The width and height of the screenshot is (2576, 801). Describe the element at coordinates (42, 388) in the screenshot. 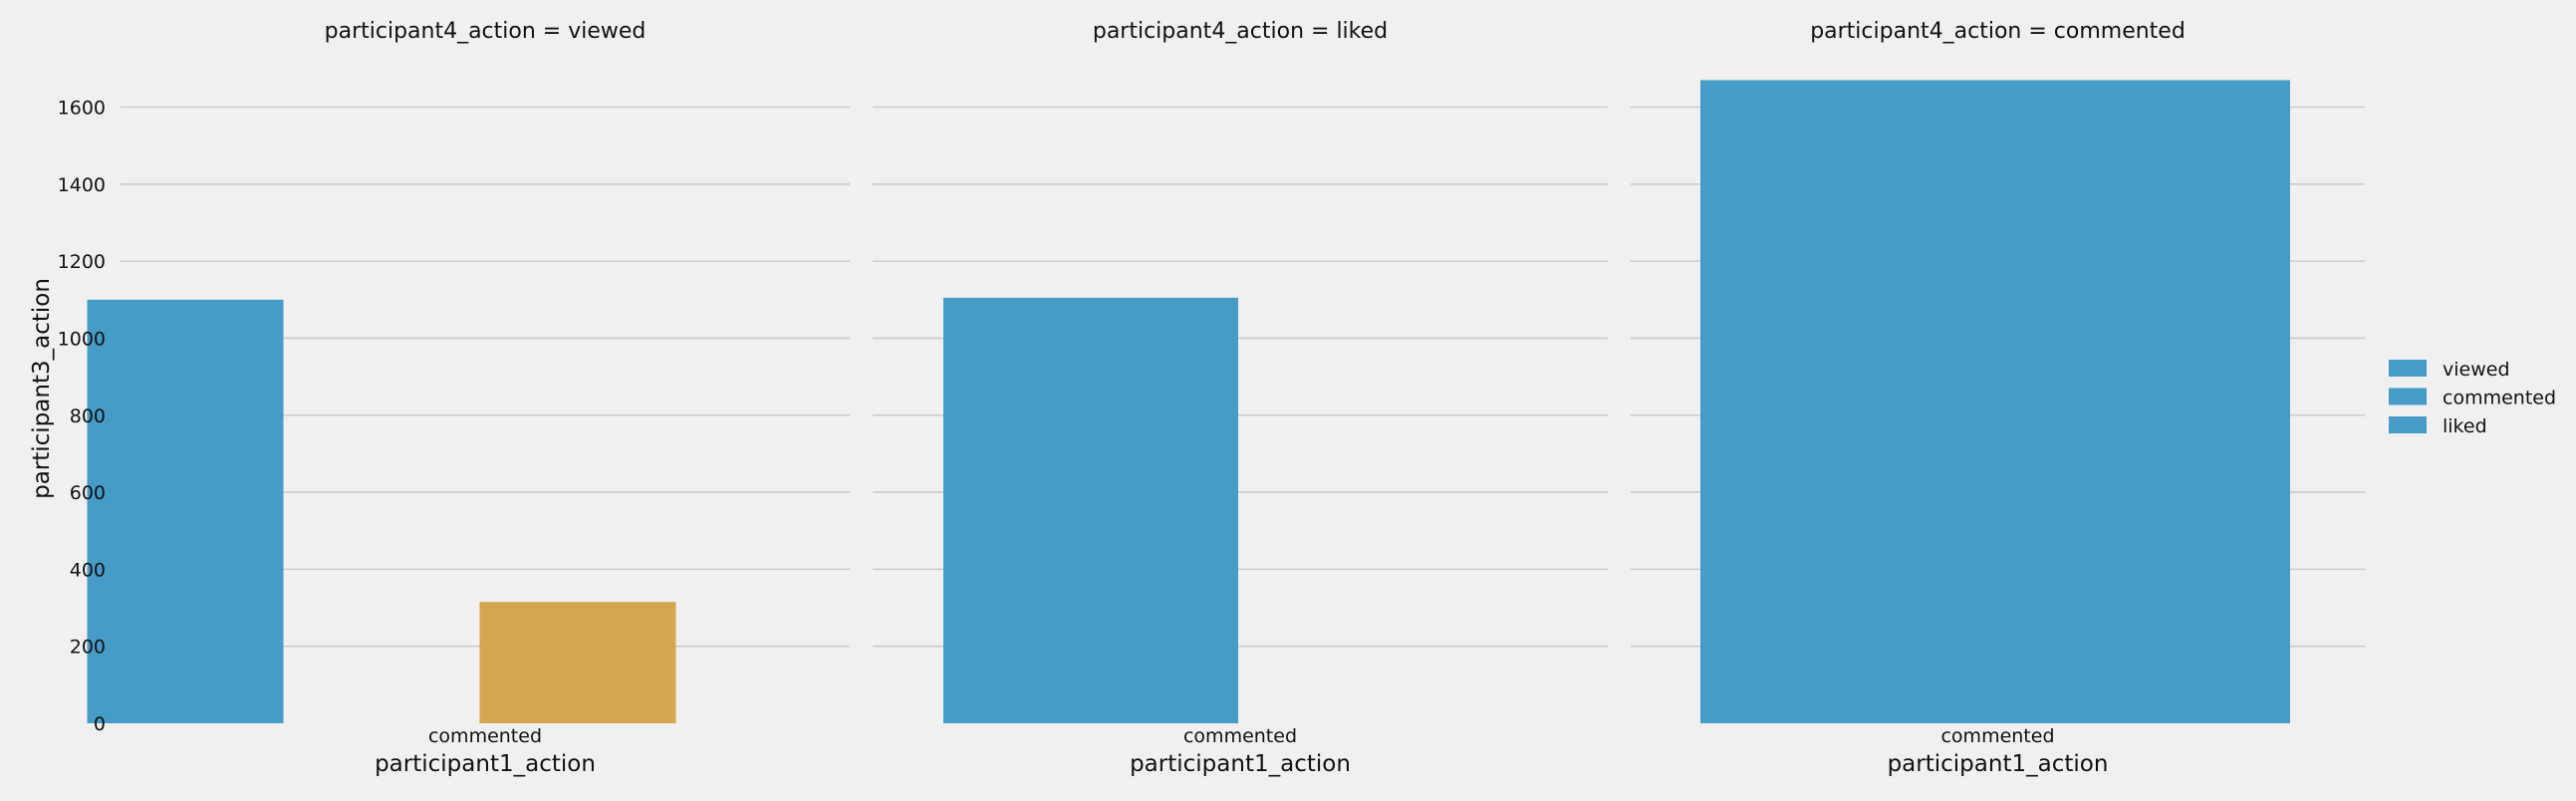

I see `y-axis-label: participant3_action` at that location.